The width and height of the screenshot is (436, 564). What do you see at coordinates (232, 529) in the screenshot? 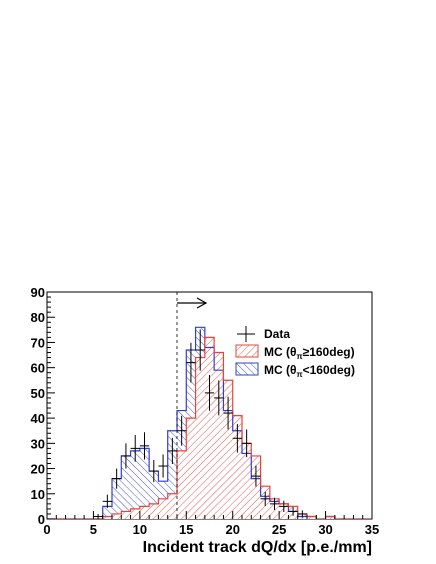
I see `x-tick-label: 20` at bounding box center [232, 529].